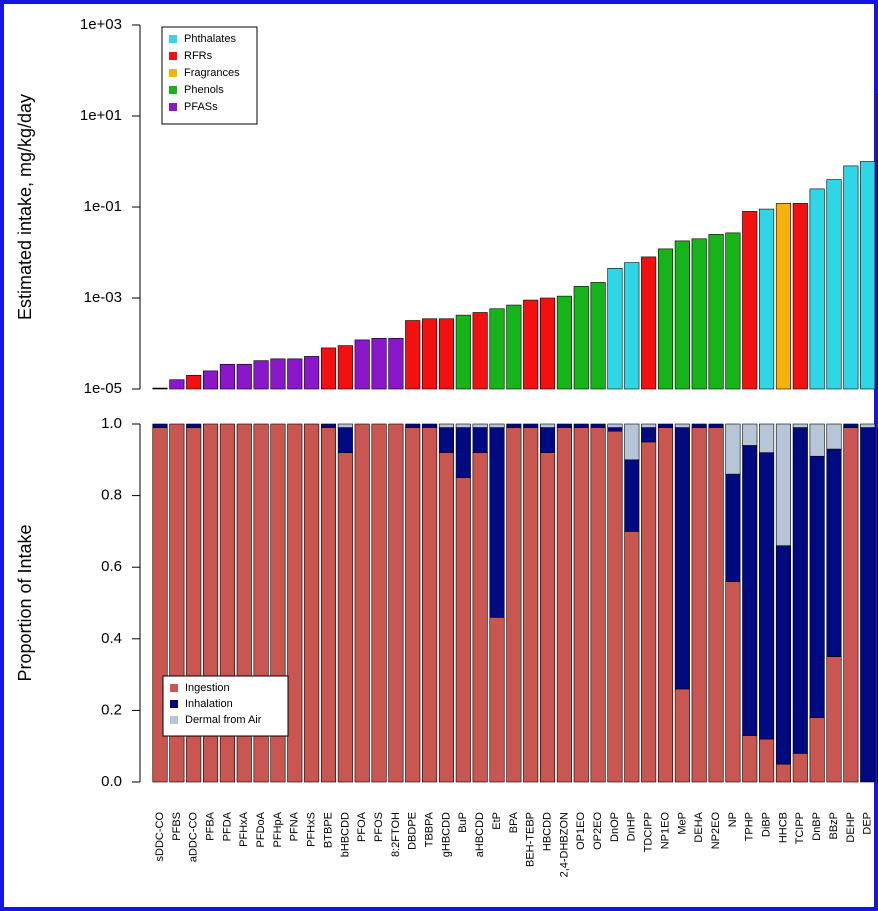 The height and width of the screenshot is (911, 878). I want to click on x-tick-label: DEP, so click(868, 823).